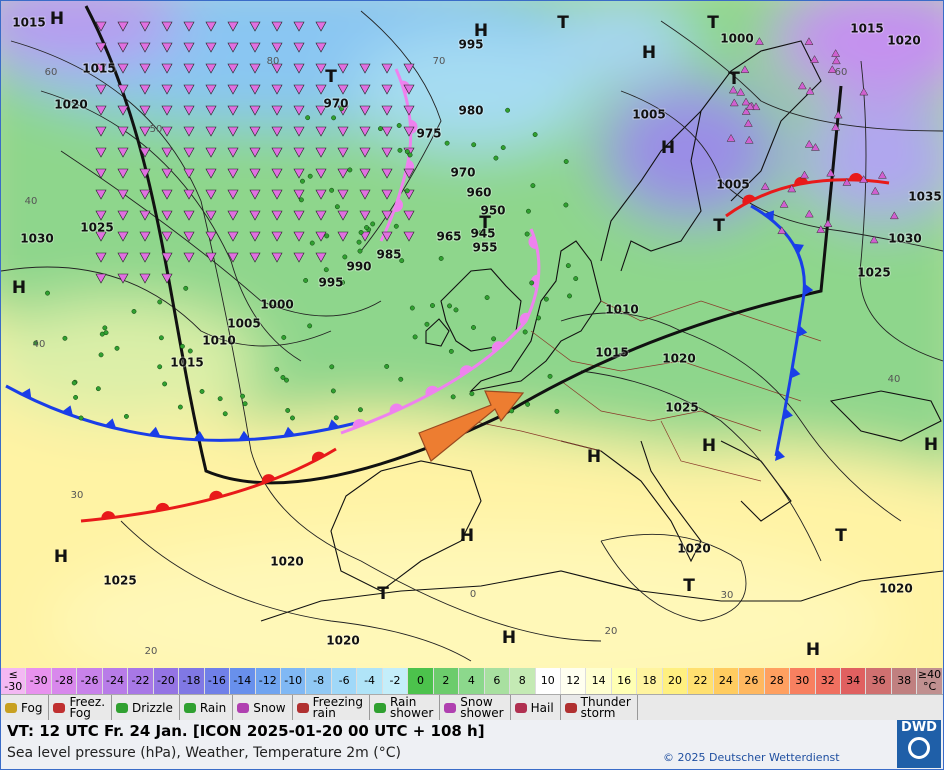 This screenshot has height=770, width=944. What do you see at coordinates (335, 104) in the screenshot?
I see `pressure-label: 970` at bounding box center [335, 104].